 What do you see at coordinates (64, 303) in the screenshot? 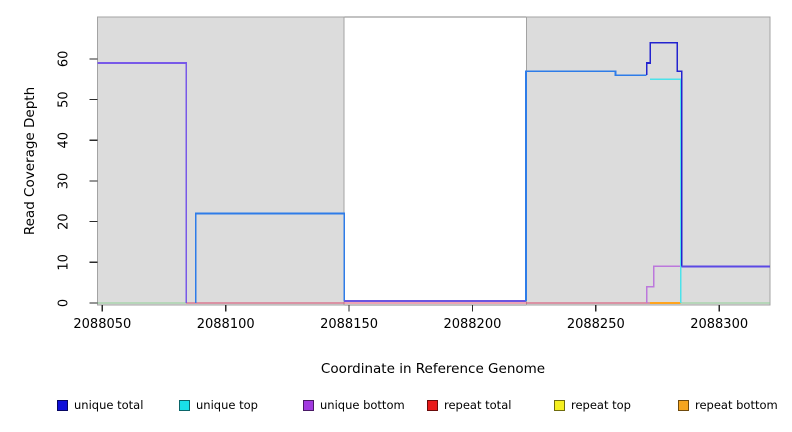
I see `y-tick-label: 0` at bounding box center [64, 303].